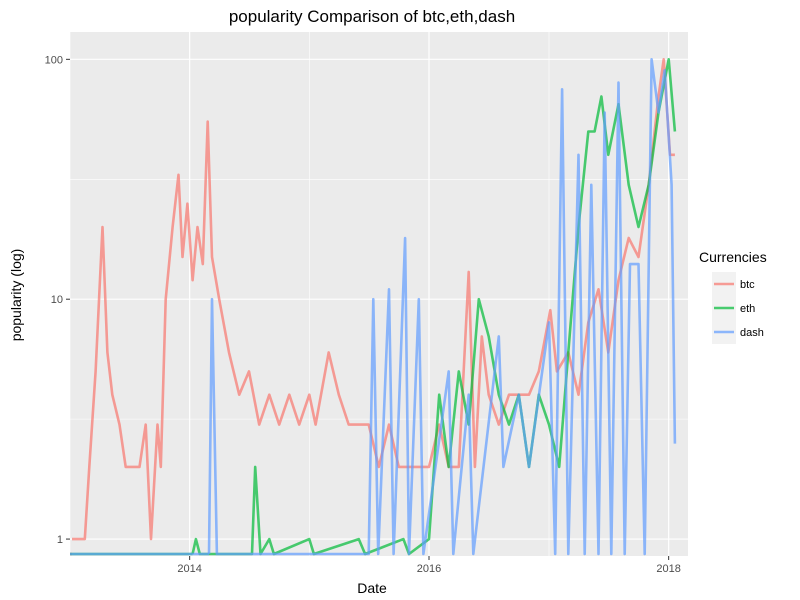 The image size is (800, 600). What do you see at coordinates (189, 569) in the screenshot?
I see `x-tick-label: 2014` at bounding box center [189, 569].